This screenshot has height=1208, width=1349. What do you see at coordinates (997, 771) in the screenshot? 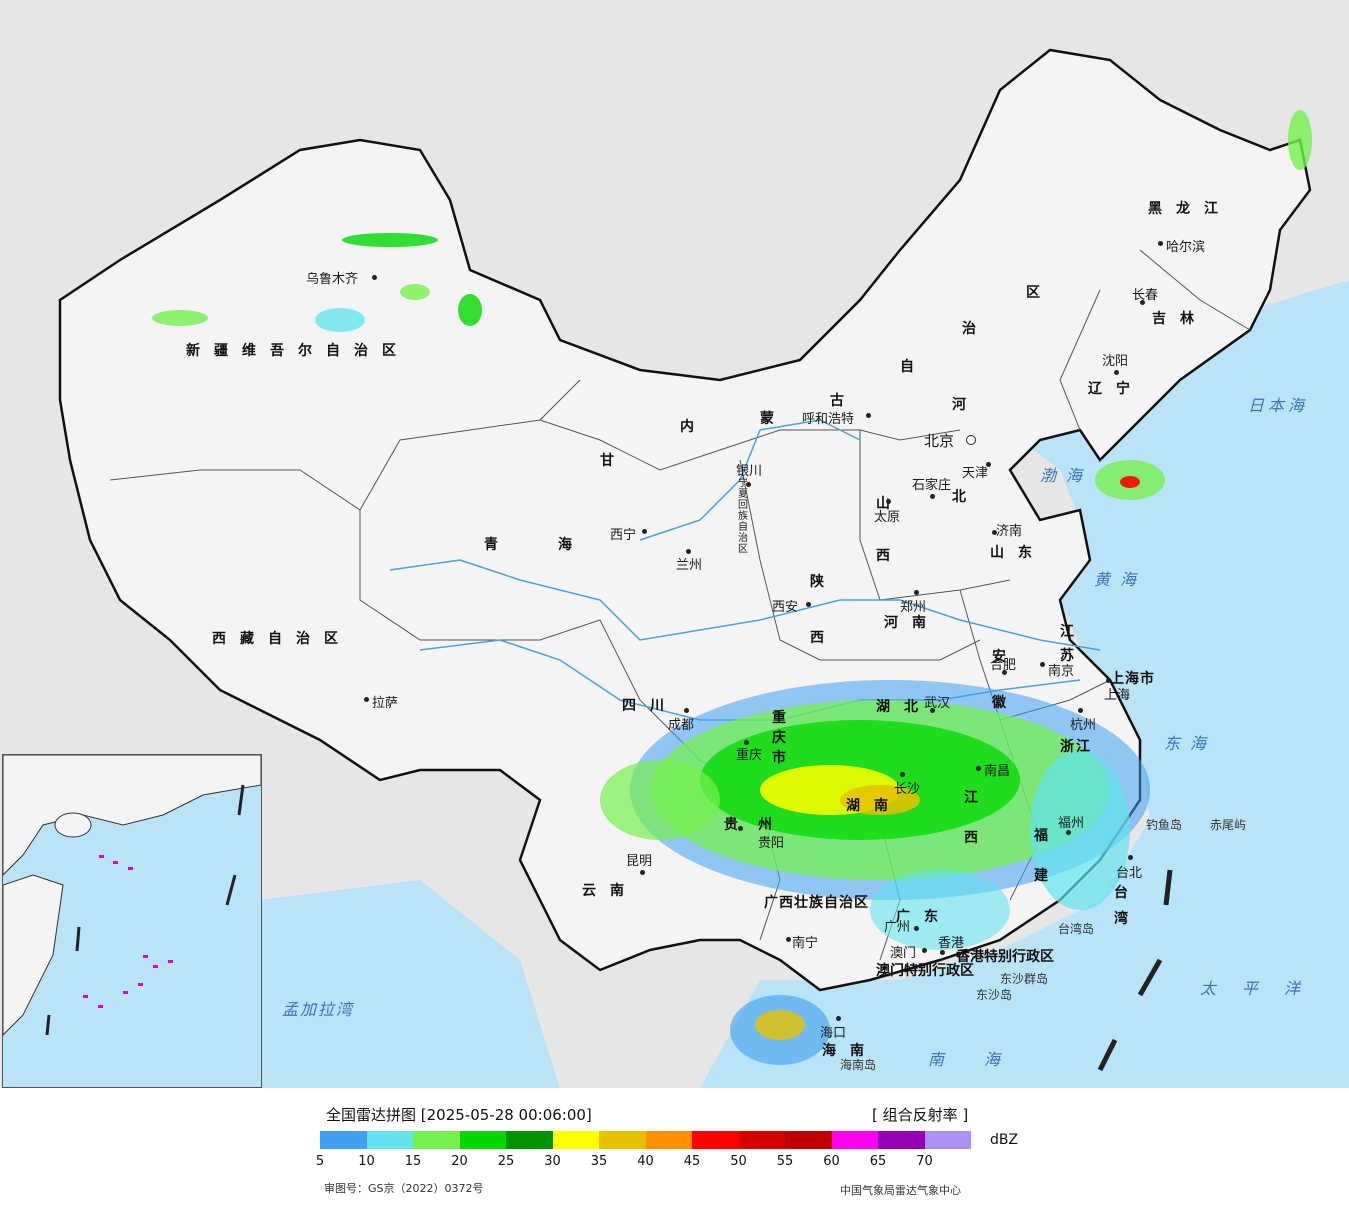
I see `city-label: 南昌` at bounding box center [997, 771].